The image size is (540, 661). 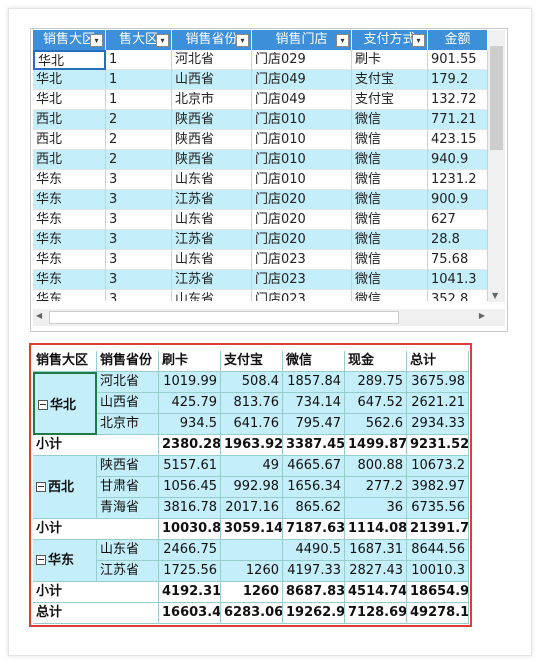 What do you see at coordinates (139, 40) in the screenshot?
I see `column-header: 售大区 ▾` at bounding box center [139, 40].